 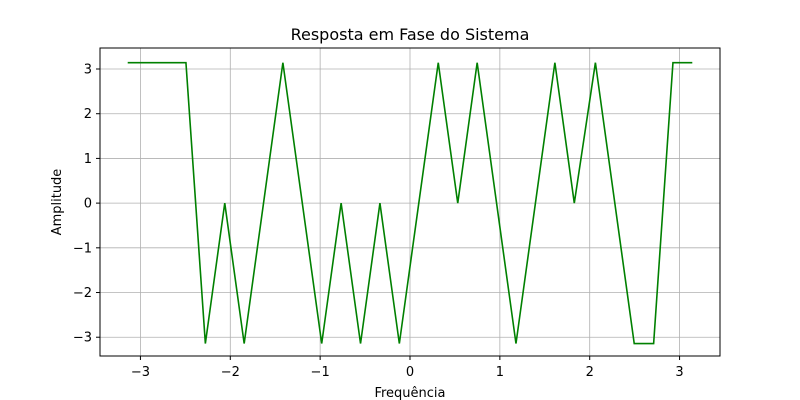 What do you see at coordinates (82, 248) in the screenshot?
I see `y-tick-label: −1` at bounding box center [82, 248].